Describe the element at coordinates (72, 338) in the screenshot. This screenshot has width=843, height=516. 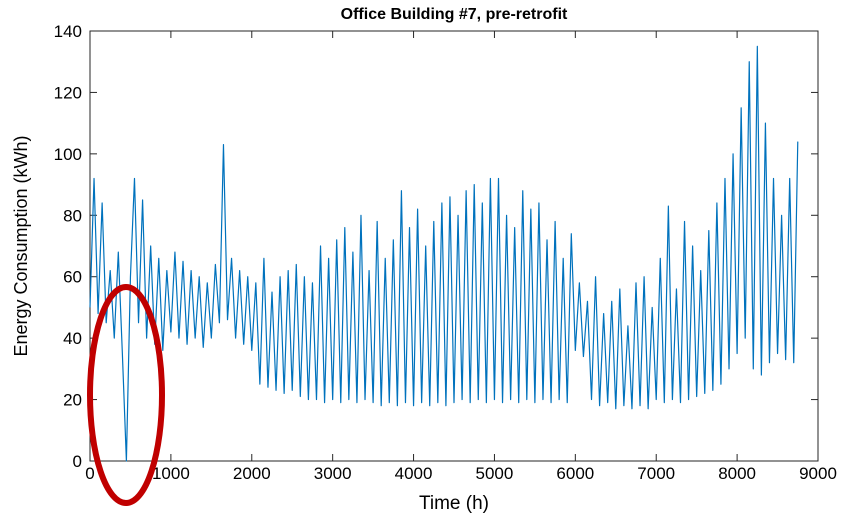
I see `y-tick-label: 40` at that location.